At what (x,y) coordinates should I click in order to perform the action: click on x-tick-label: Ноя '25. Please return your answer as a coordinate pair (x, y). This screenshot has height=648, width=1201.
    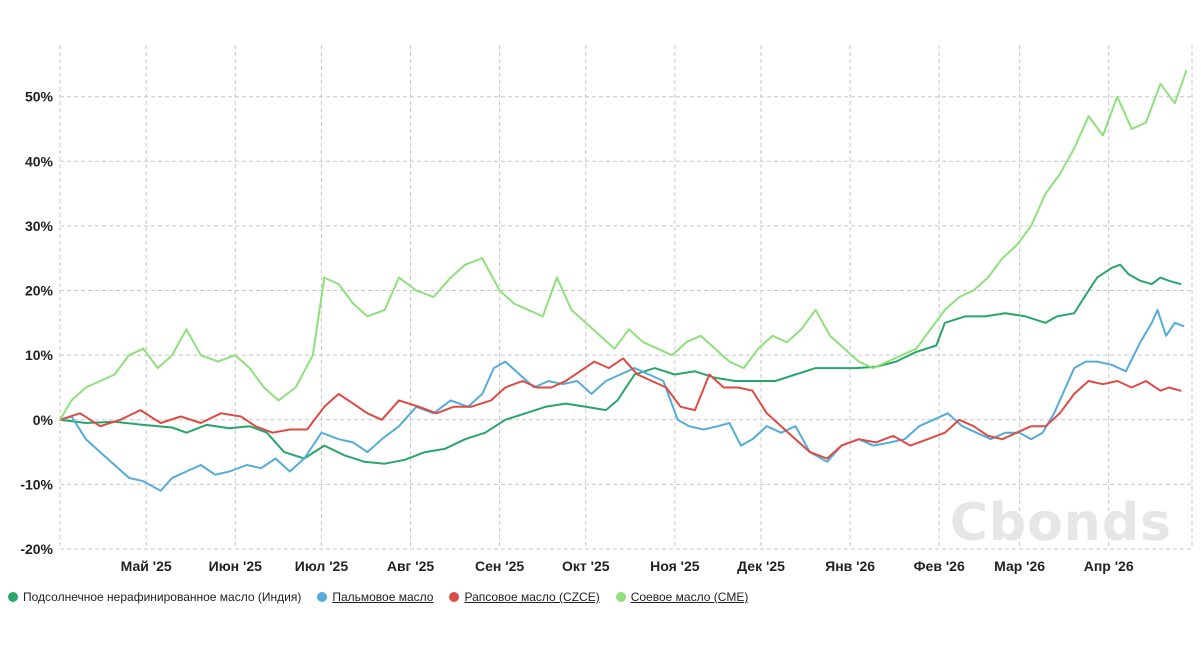
    Looking at the image, I should click on (675, 566).